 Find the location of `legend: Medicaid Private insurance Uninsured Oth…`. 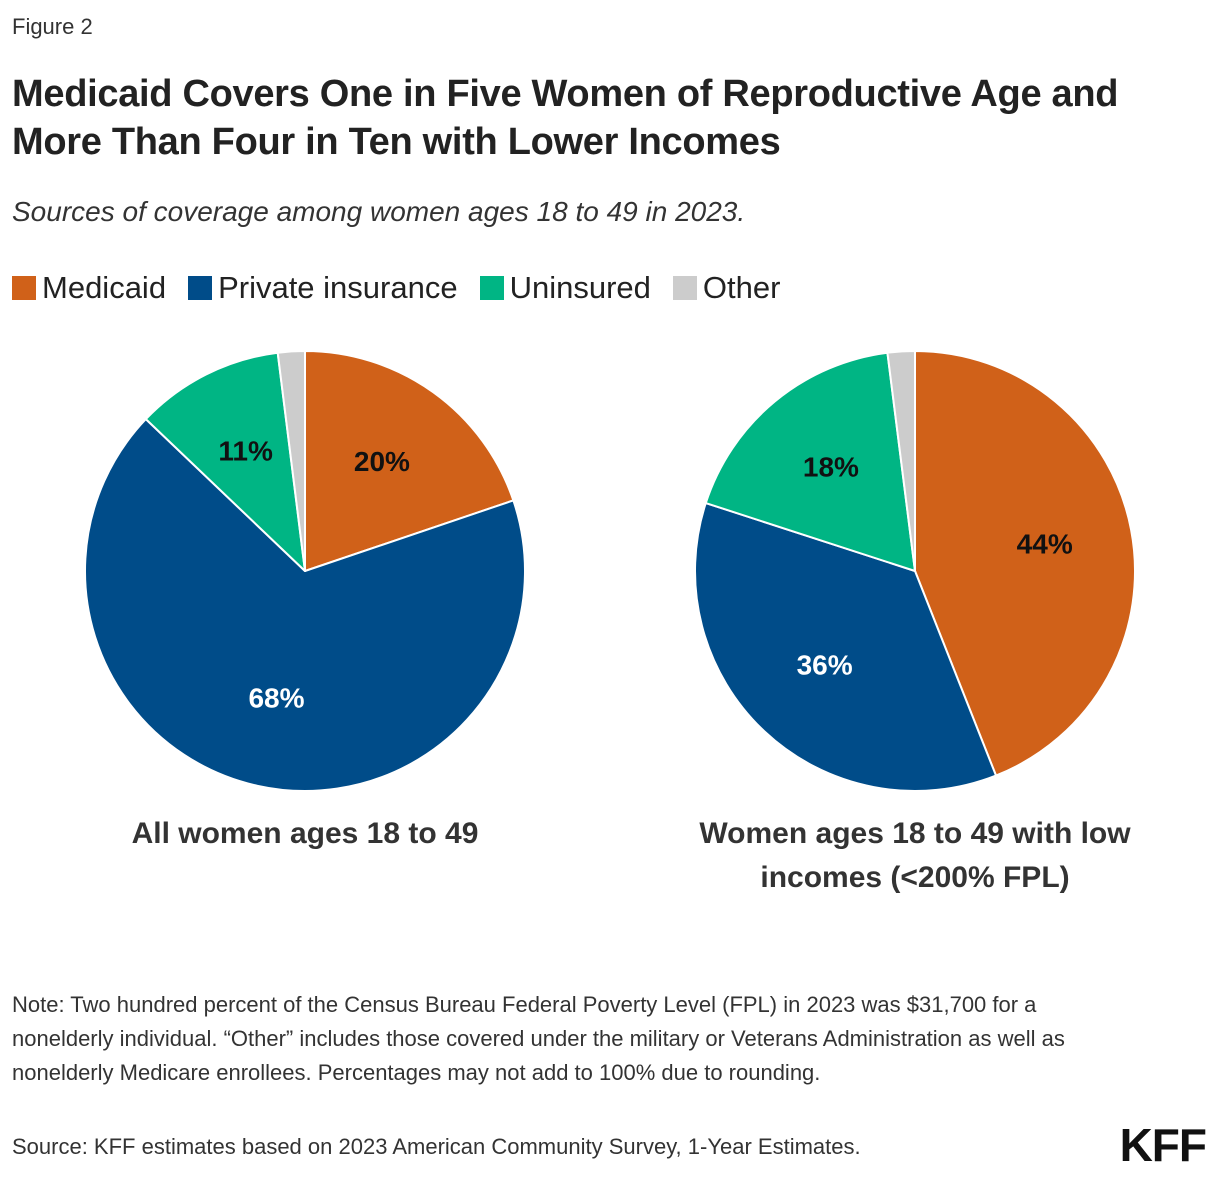

legend: Medicaid Private insurance Uninsured Oth… is located at coordinates (396, 288).